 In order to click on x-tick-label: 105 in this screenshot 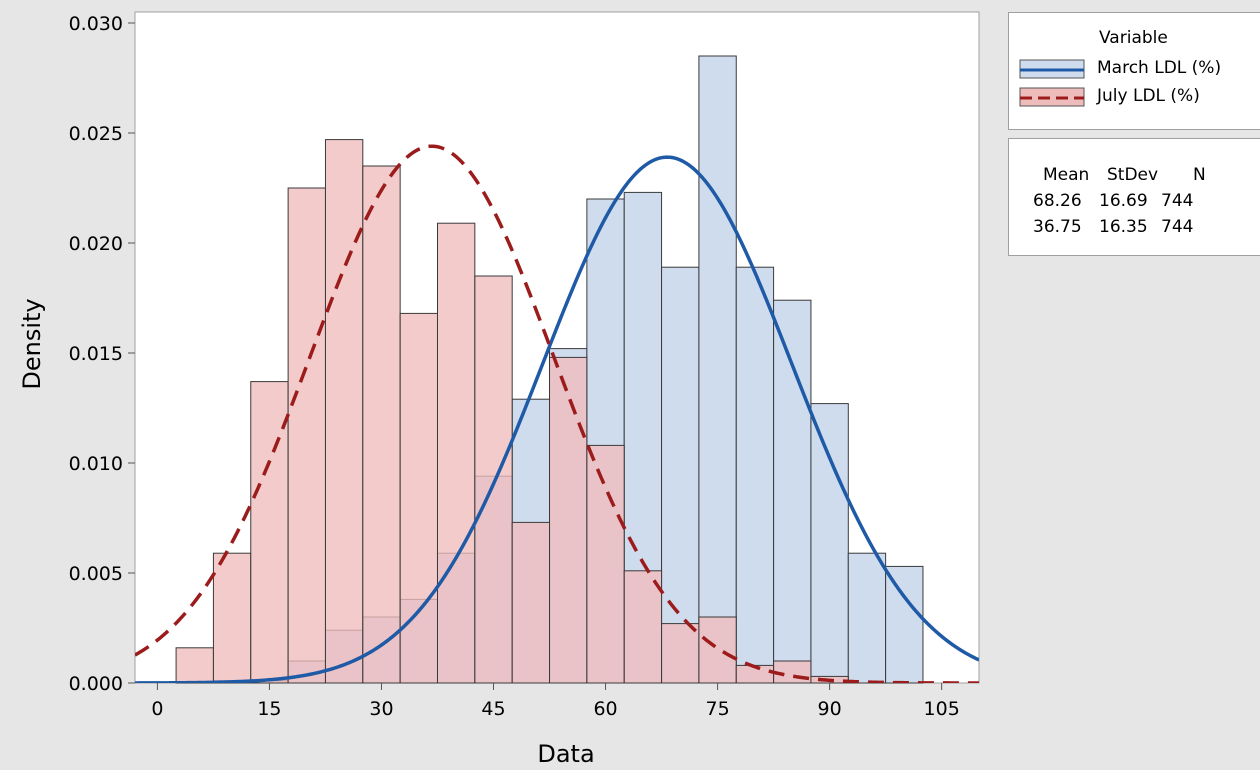, I will do `click(942, 709)`.